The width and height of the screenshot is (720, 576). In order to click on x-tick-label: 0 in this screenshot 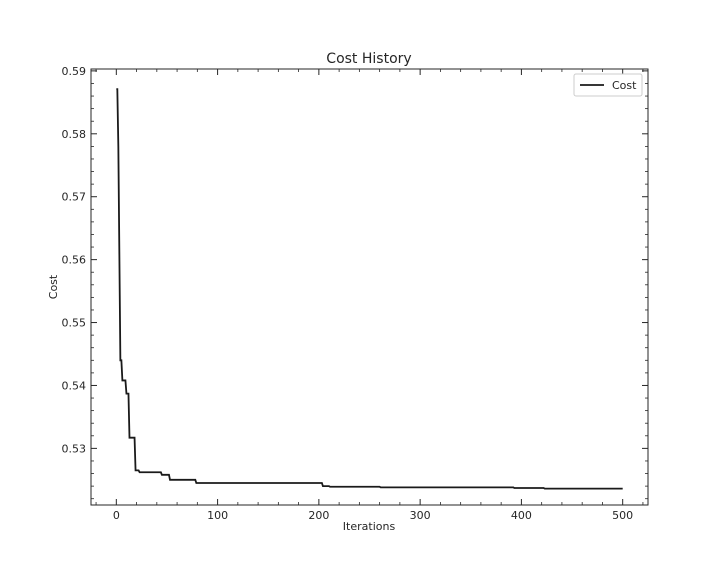, I will do `click(116, 515)`.